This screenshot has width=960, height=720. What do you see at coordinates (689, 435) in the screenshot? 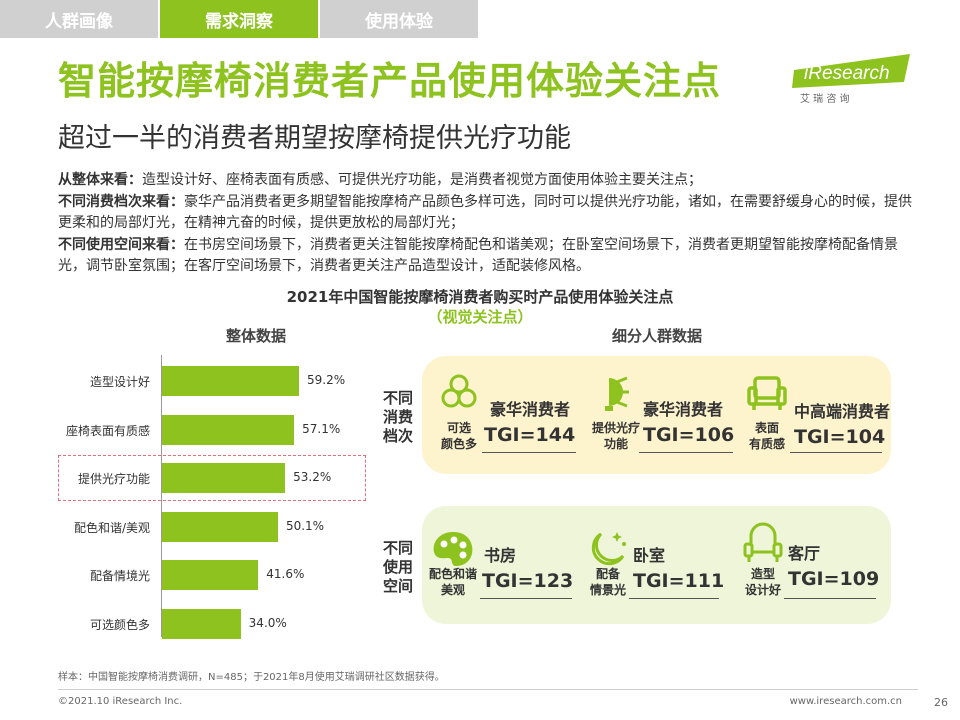
I see `tier-card-tgi: TGI=106` at bounding box center [689, 435].